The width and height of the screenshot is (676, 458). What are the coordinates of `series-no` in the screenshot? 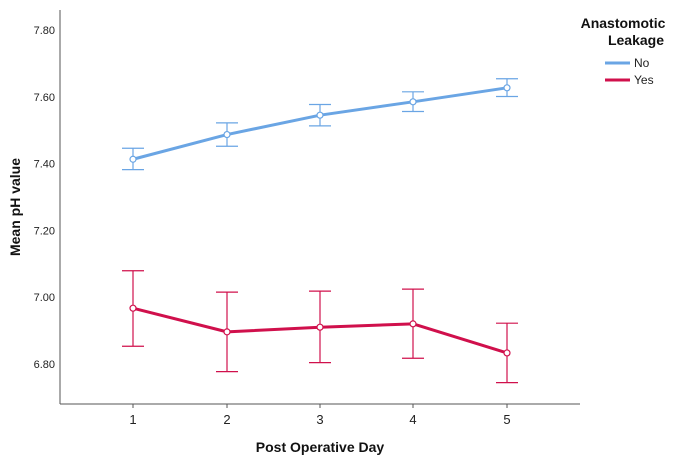 It's located at (320, 124).